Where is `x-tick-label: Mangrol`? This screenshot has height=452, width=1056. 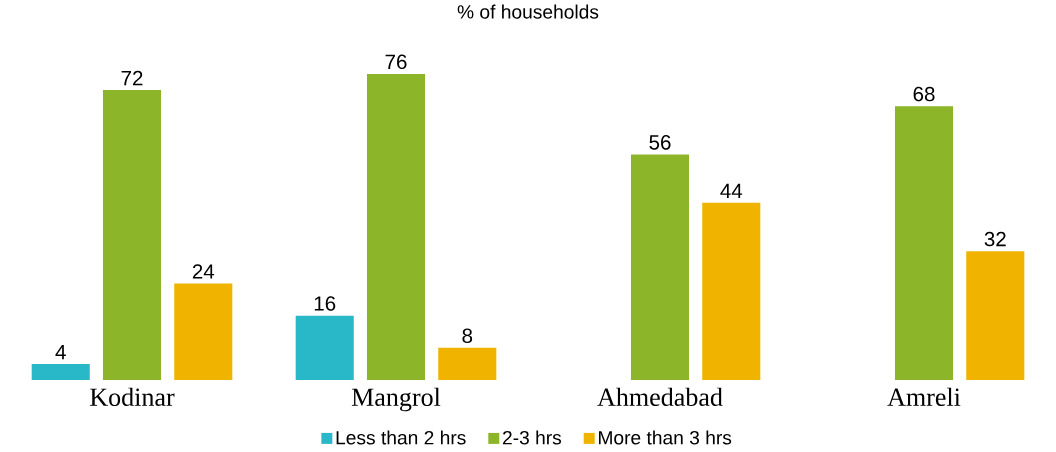
x-tick-label: Mangrol is located at coordinates (396, 399).